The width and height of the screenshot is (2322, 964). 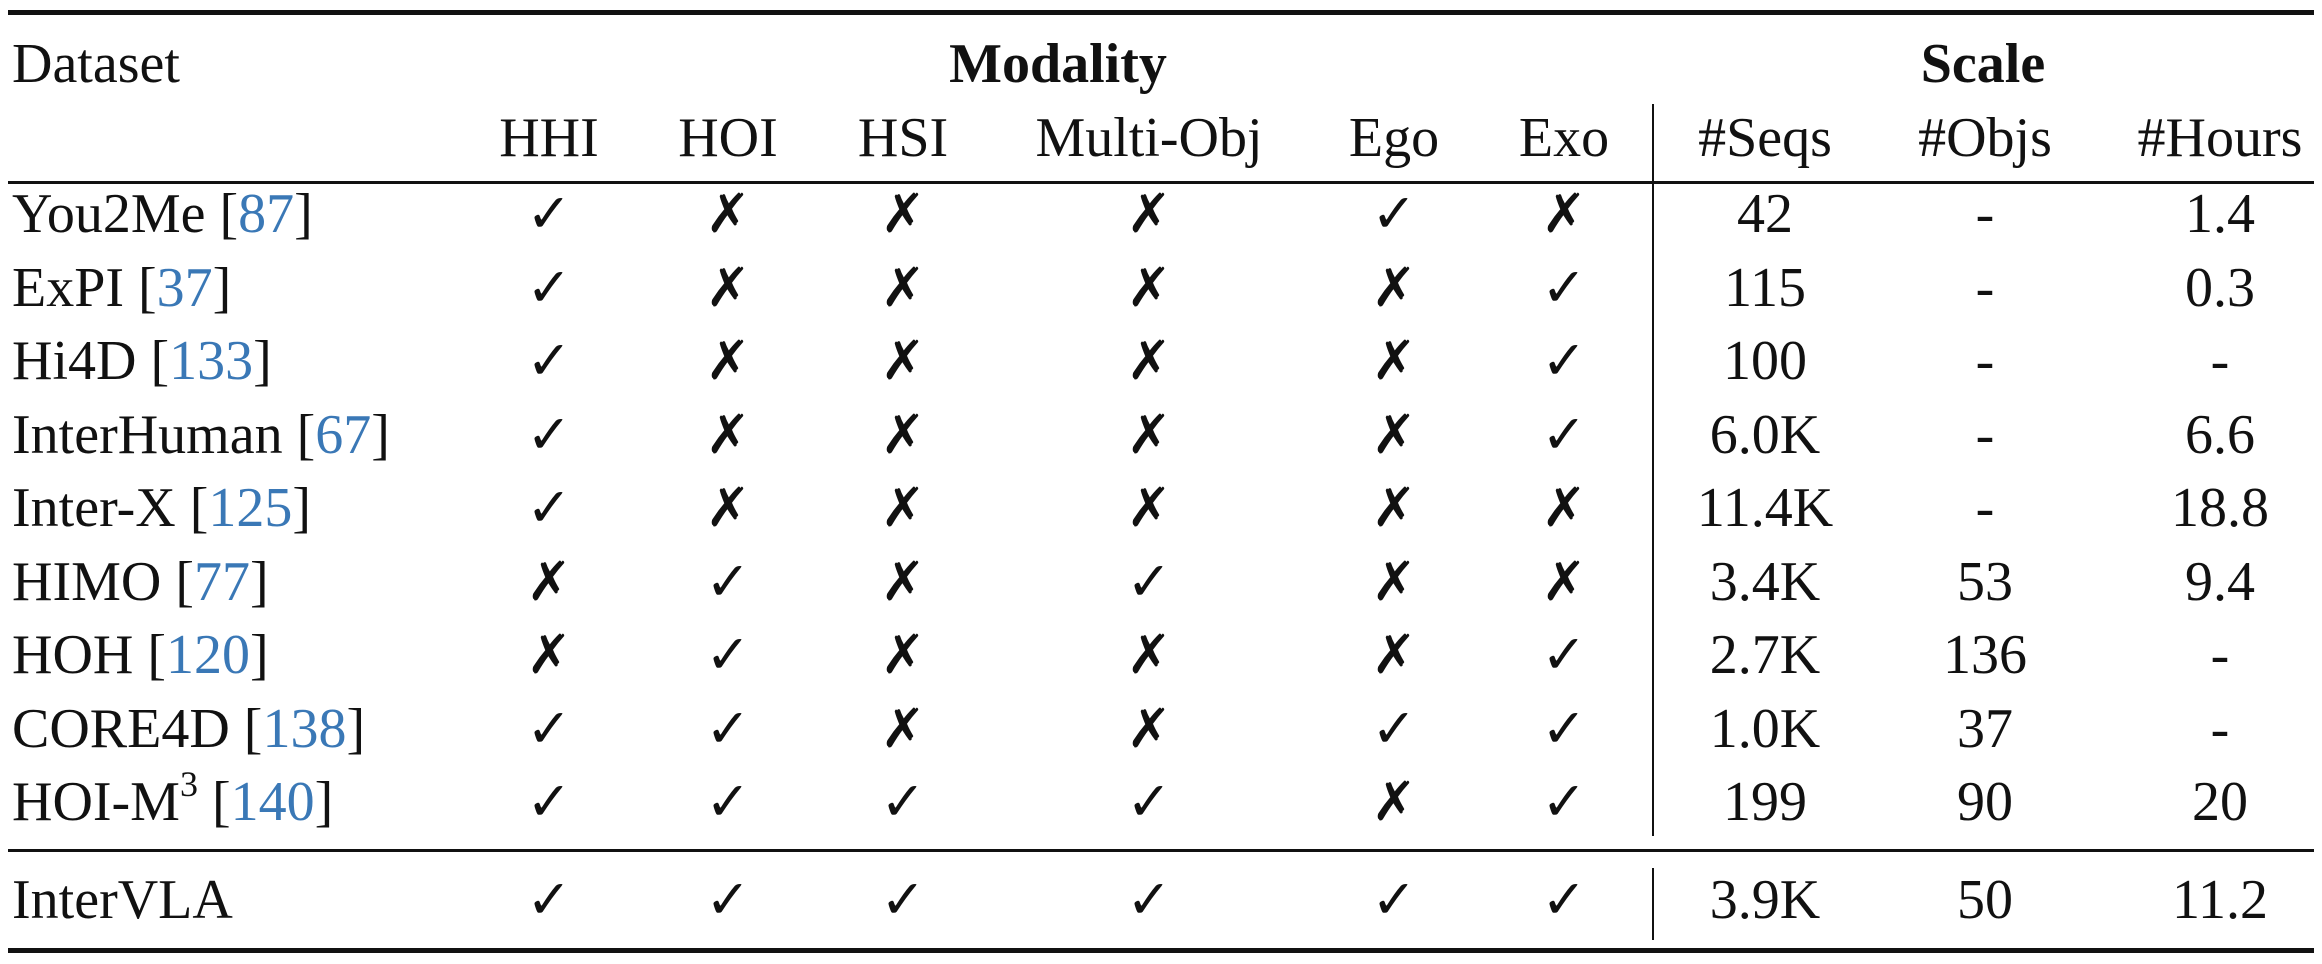 I want to click on dataset-name-cell: HIMO [77], so click(x=140, y=581).